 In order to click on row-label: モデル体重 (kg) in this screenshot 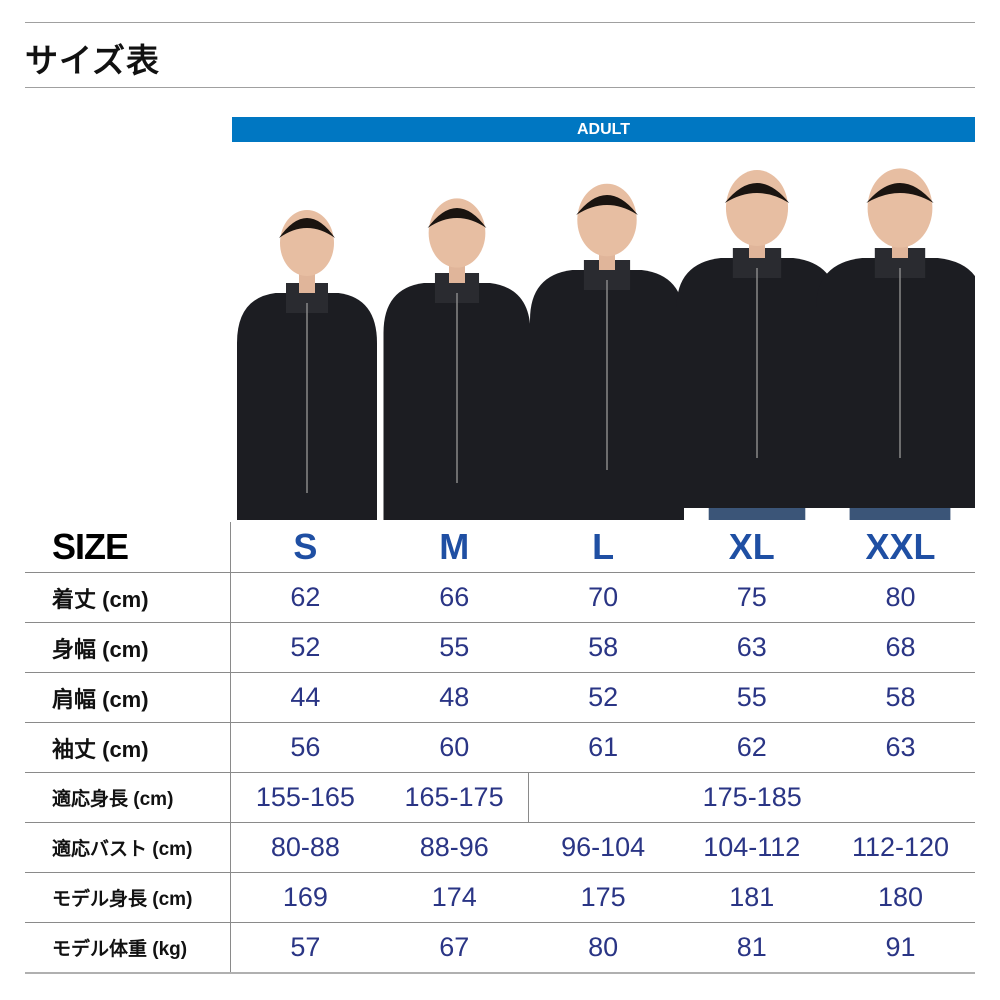, I will do `click(128, 948)`.